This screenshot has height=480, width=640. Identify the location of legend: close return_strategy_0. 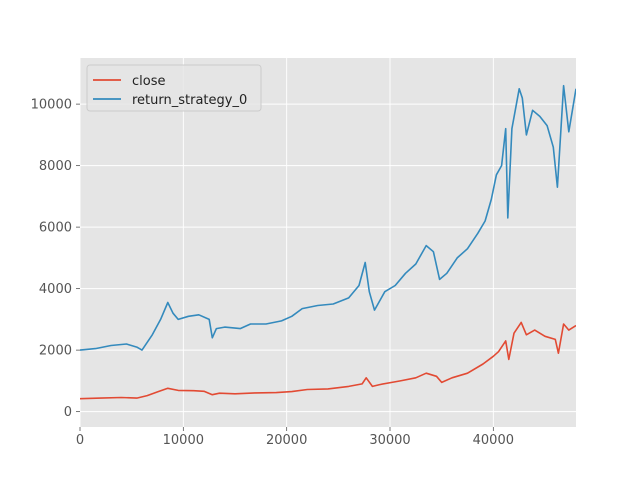
(174, 88).